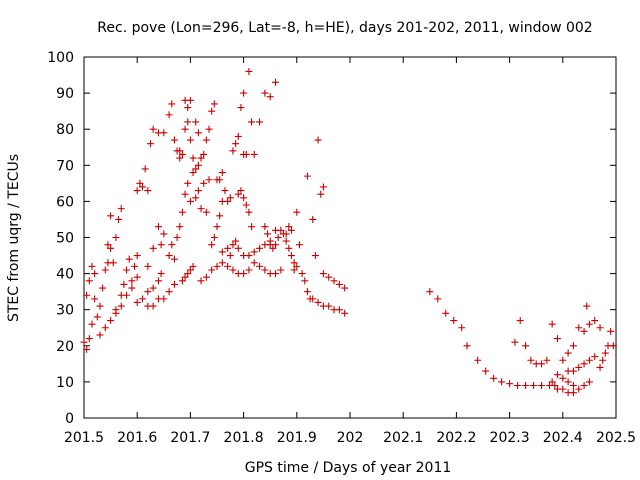 Image resolution: width=640 pixels, height=480 pixels. I want to click on y-tick-label: 90, so click(65, 94).